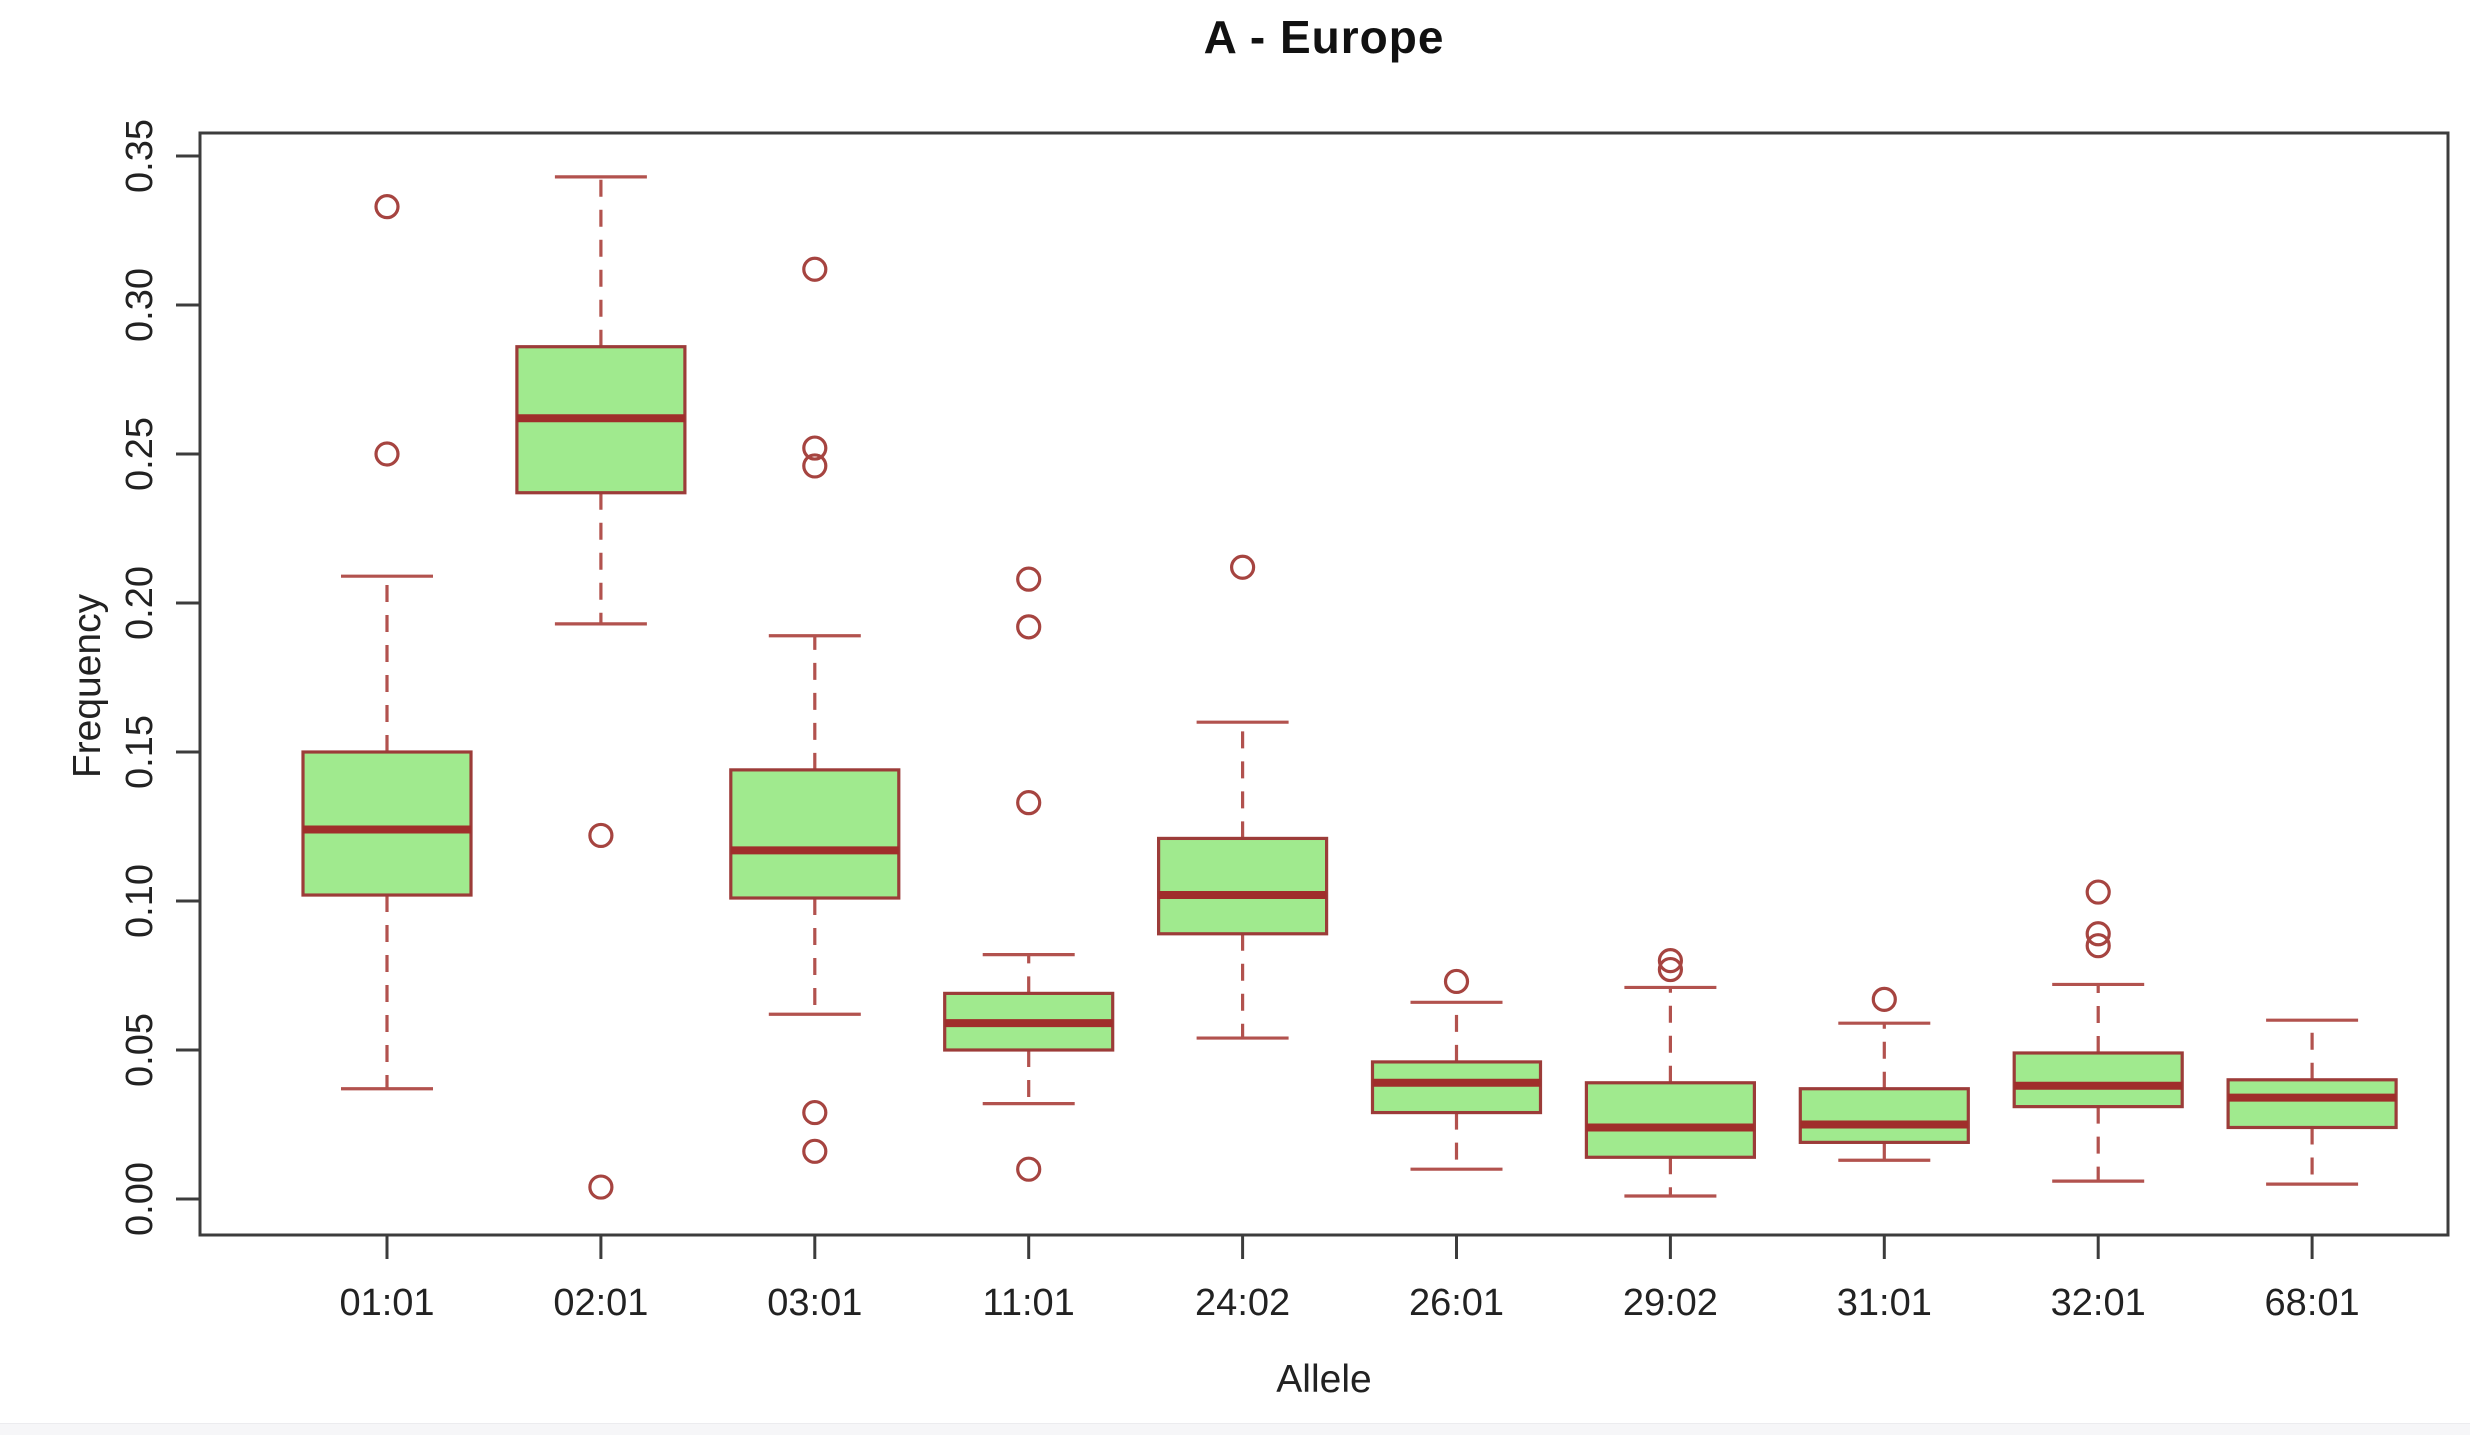 Image resolution: width=2470 pixels, height=1435 pixels. What do you see at coordinates (600, 1303) in the screenshot?
I see `x-tick-label: 02:01` at bounding box center [600, 1303].